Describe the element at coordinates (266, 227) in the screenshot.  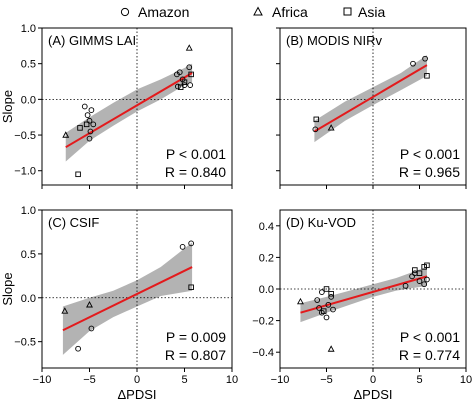
I see `y-tick-label: 0.4` at that location.